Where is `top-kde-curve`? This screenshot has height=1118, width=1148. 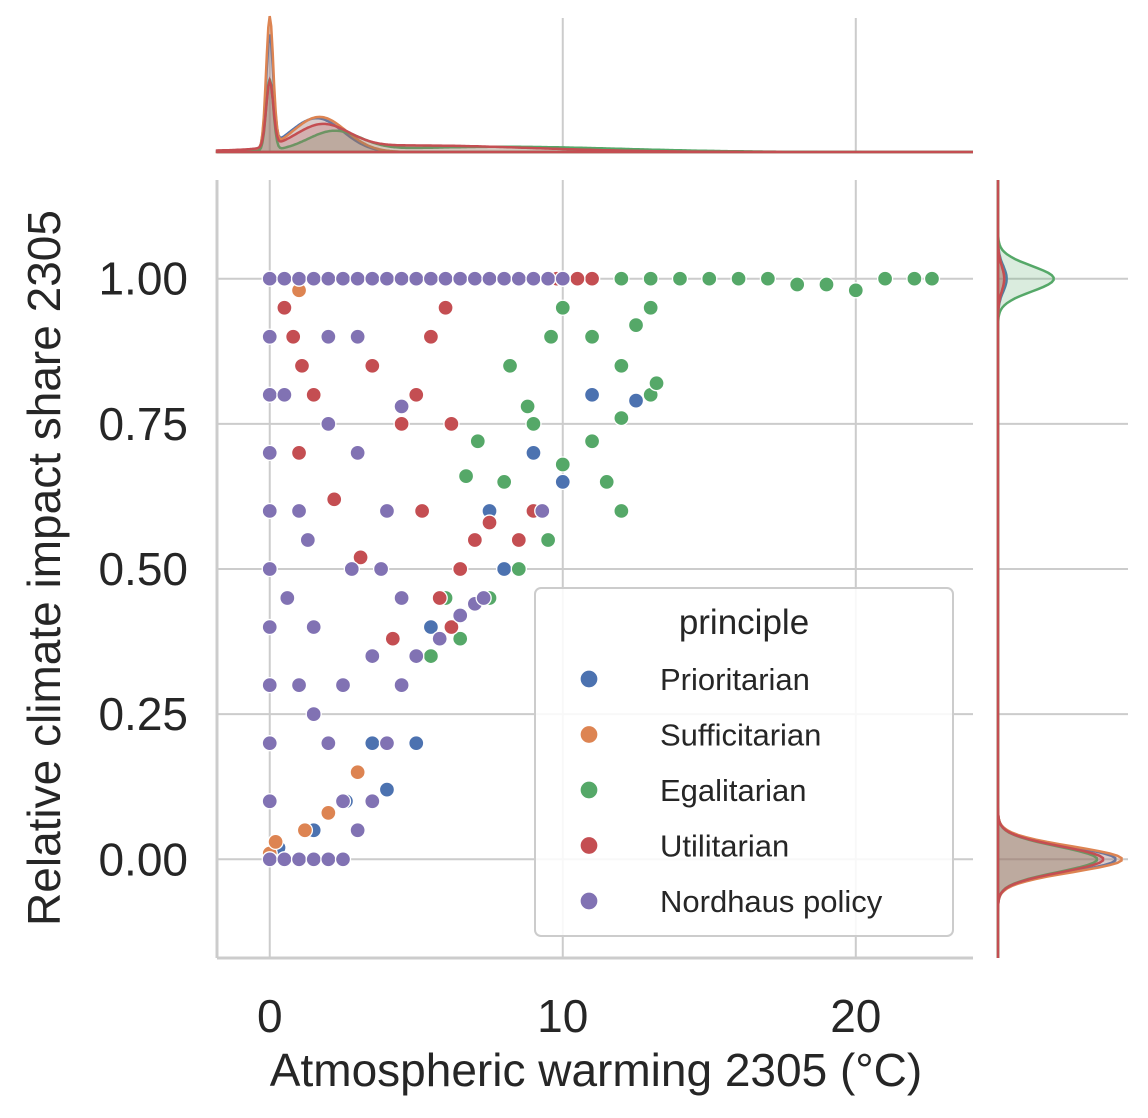 top-kde-curve is located at coordinates (594, 115).